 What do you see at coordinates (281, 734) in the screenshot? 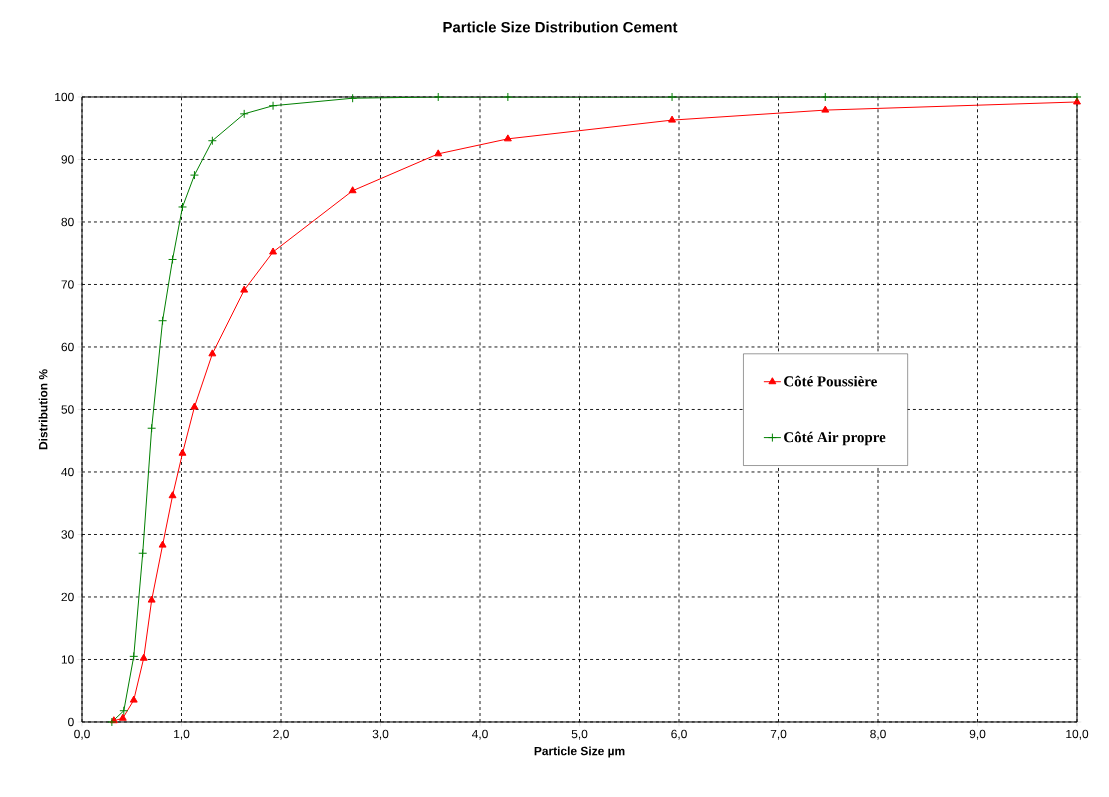
I see `x-tick-label: 2,0` at bounding box center [281, 734].